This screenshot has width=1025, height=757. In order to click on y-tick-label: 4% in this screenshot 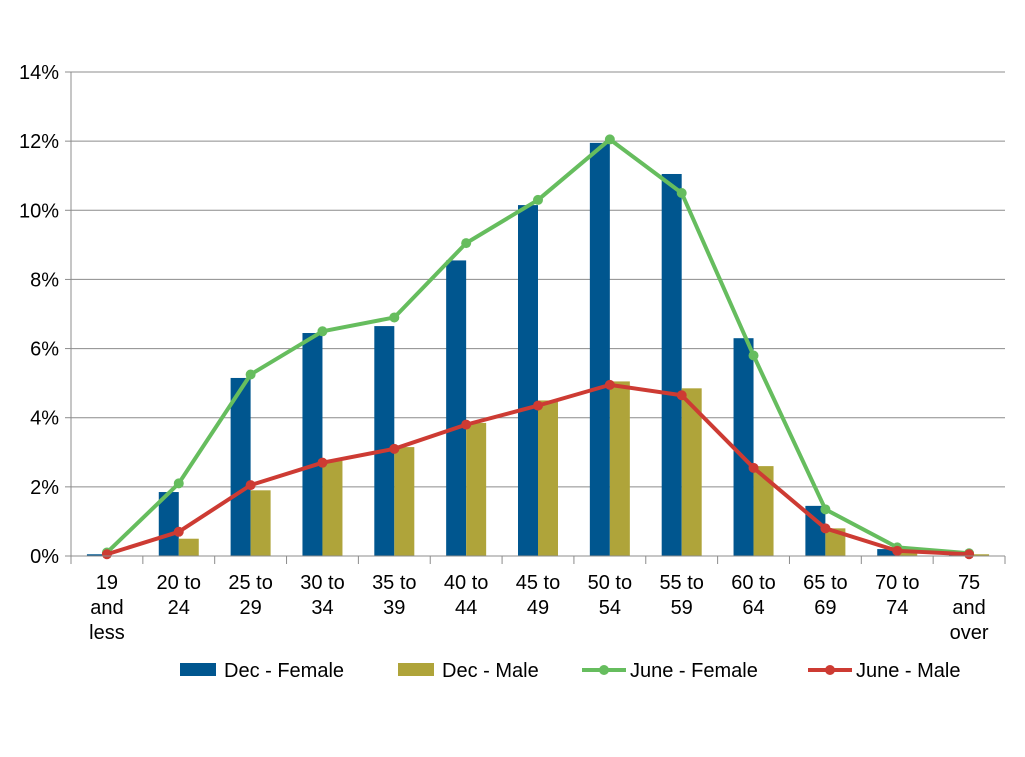, I will do `click(44, 419)`.